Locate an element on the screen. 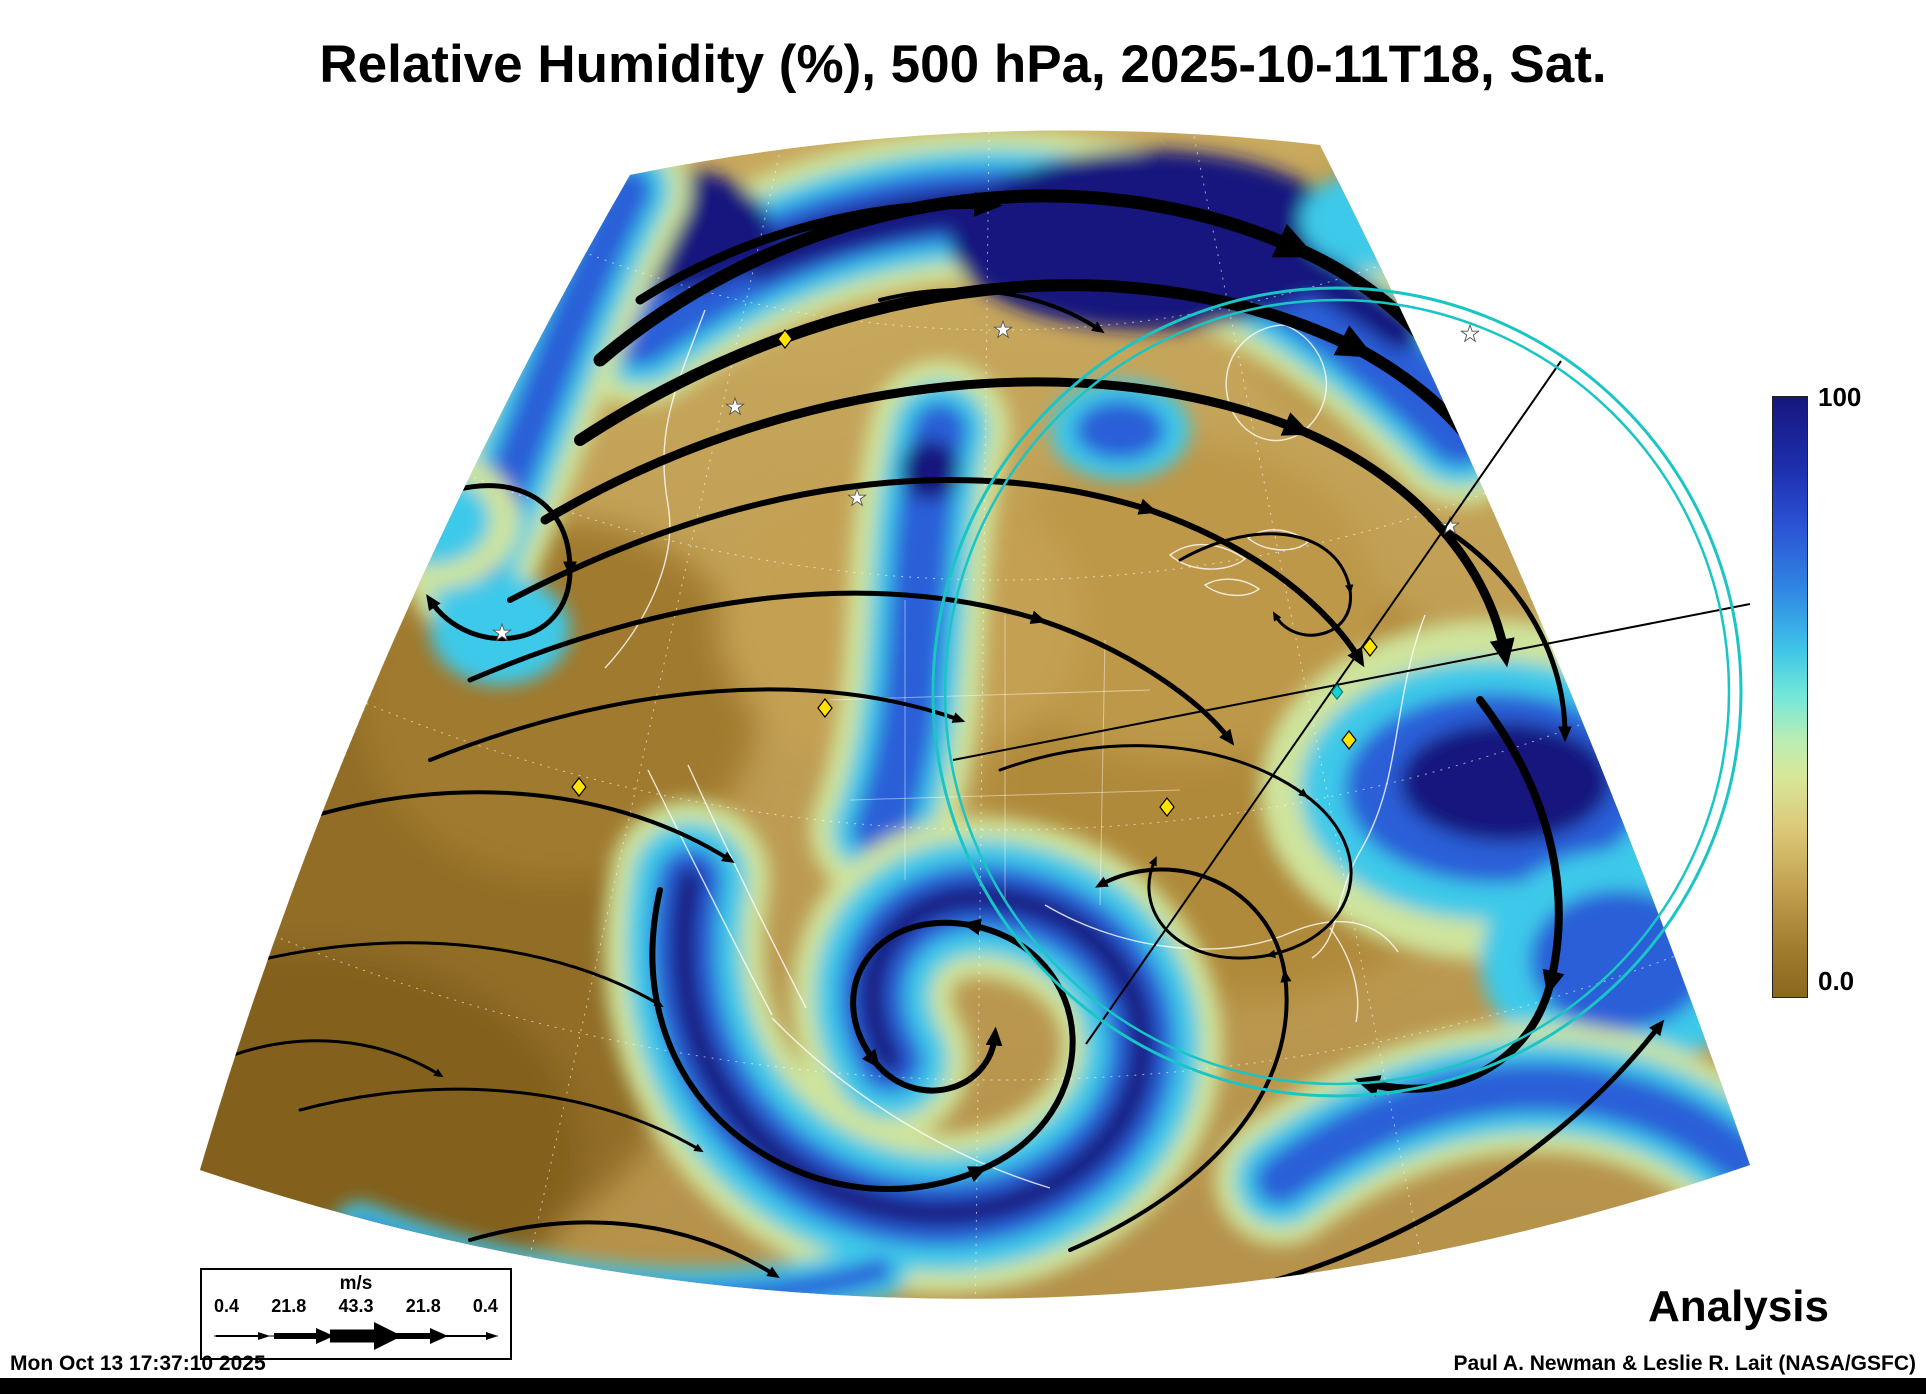 This screenshot has height=1394, width=1926. footer-timestamp: Mon Oct 13 17:37:10 2025 is located at coordinates (138, 1363).